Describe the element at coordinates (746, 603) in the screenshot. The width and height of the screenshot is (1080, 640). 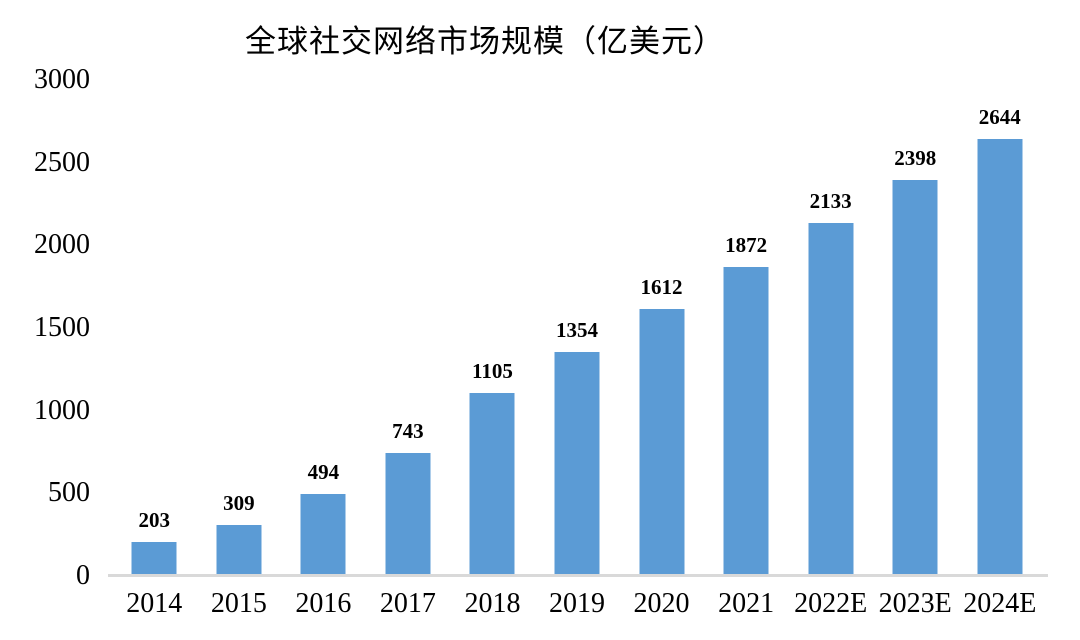
I see `x-tick-label: 2021` at that location.